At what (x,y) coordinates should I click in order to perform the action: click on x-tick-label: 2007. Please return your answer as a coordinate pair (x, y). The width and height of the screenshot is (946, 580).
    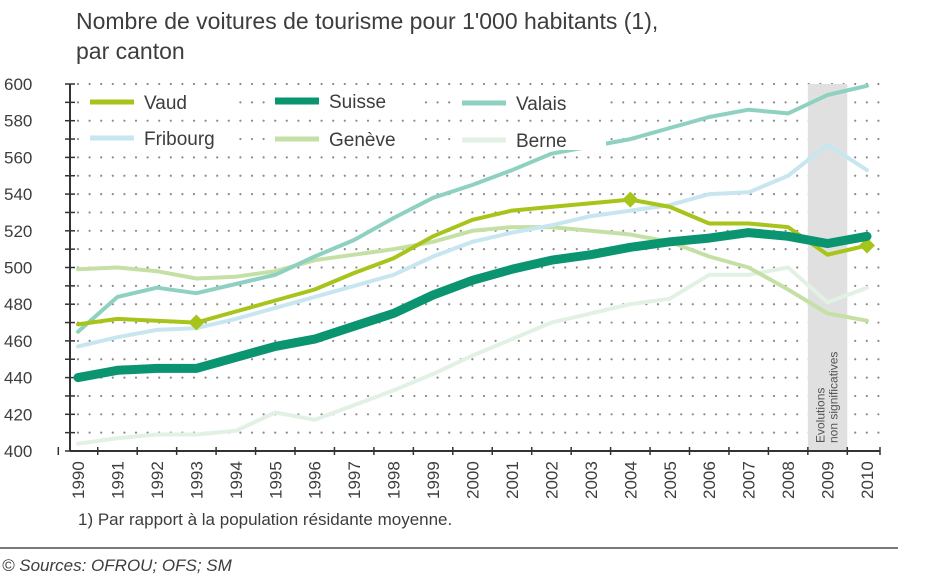
    Looking at the image, I should click on (749, 480).